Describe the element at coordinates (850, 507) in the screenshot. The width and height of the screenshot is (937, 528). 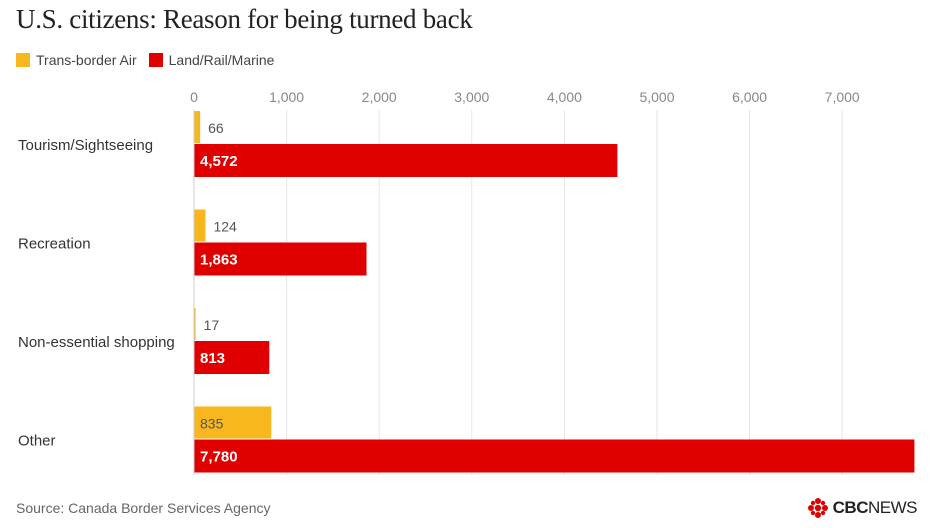
I see `logo-brand: CBC` at that location.